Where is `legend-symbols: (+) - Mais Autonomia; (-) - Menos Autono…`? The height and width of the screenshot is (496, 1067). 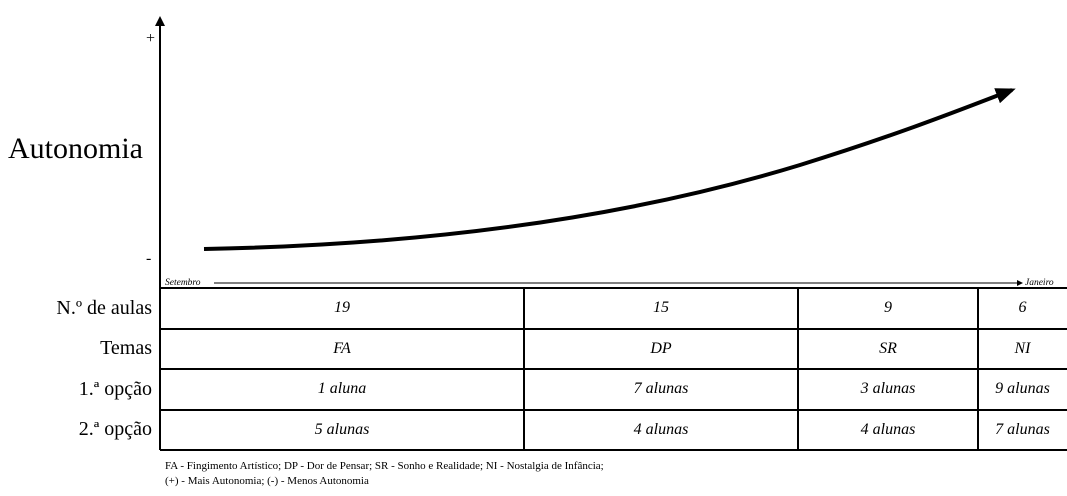
legend-symbols: (+) - Mais Autonomia; (-) - Menos Autono… is located at coordinates (267, 481).